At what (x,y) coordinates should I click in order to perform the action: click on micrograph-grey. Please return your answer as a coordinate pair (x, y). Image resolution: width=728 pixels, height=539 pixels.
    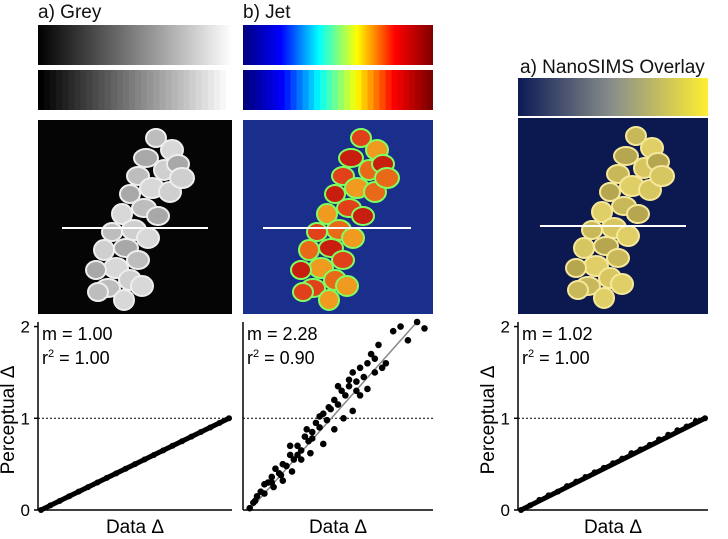
    Looking at the image, I should click on (135, 217).